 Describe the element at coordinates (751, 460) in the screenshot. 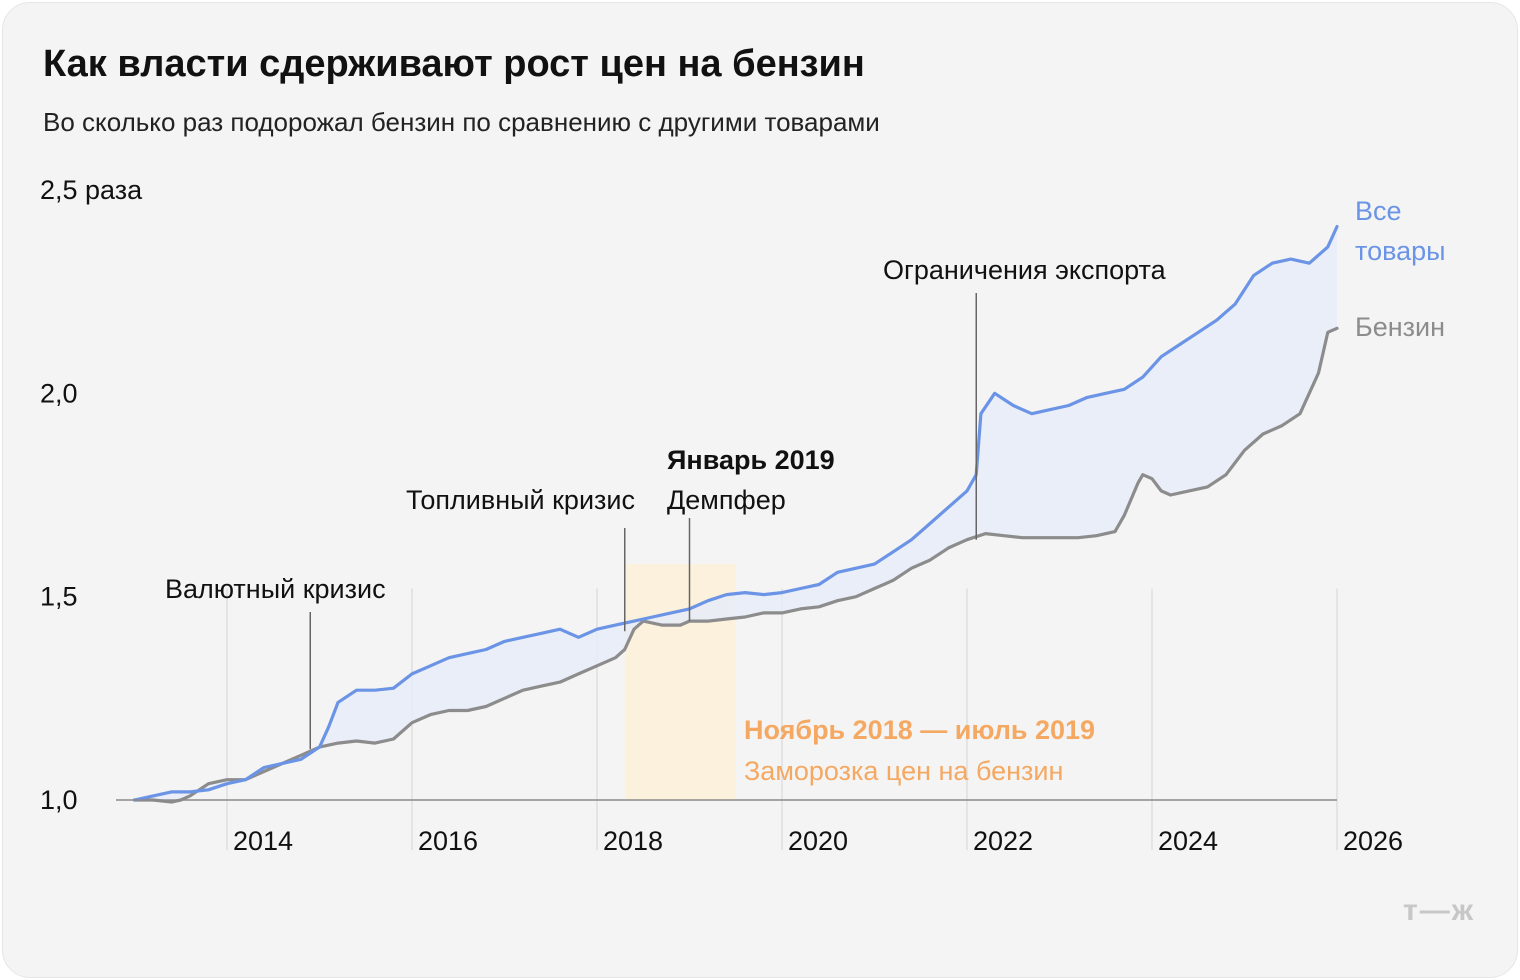

I see `annotation-title-damper: Январь 2019` at that location.